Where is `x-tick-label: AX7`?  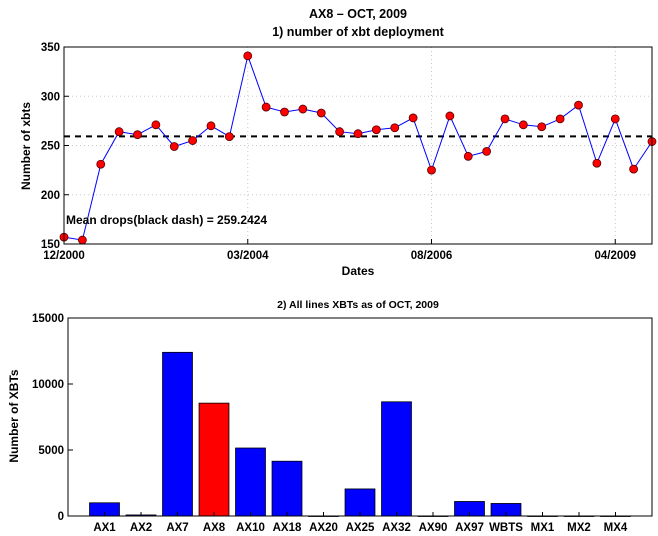
x-tick-label: AX7 is located at coordinates (177, 528).